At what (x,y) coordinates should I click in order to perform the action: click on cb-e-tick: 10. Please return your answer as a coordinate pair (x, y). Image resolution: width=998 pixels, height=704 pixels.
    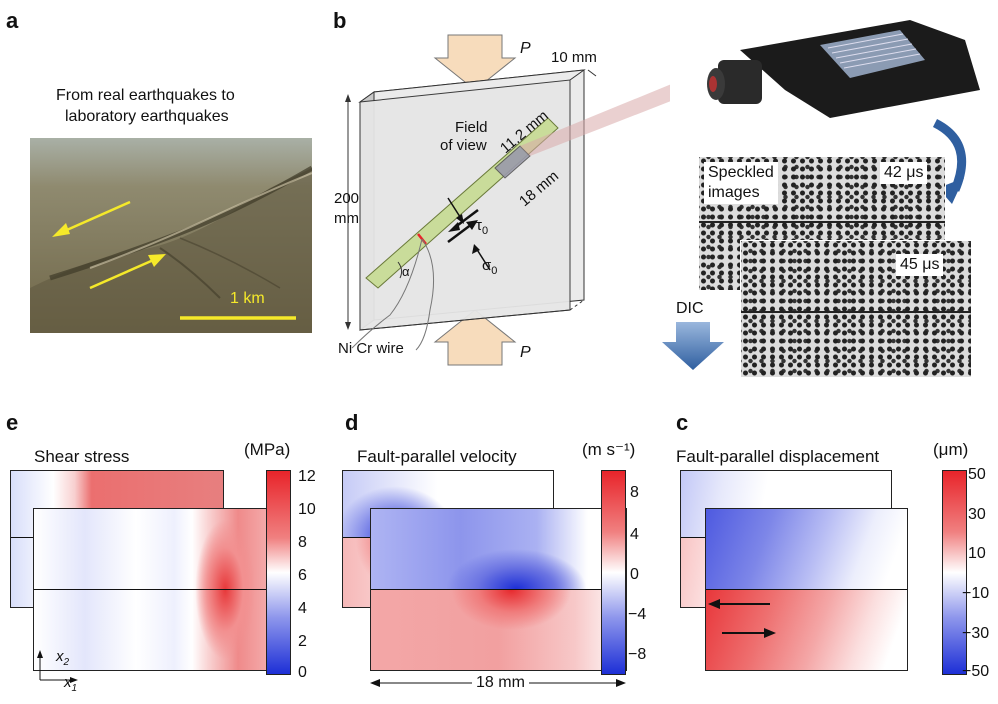
    Looking at the image, I should click on (307, 509).